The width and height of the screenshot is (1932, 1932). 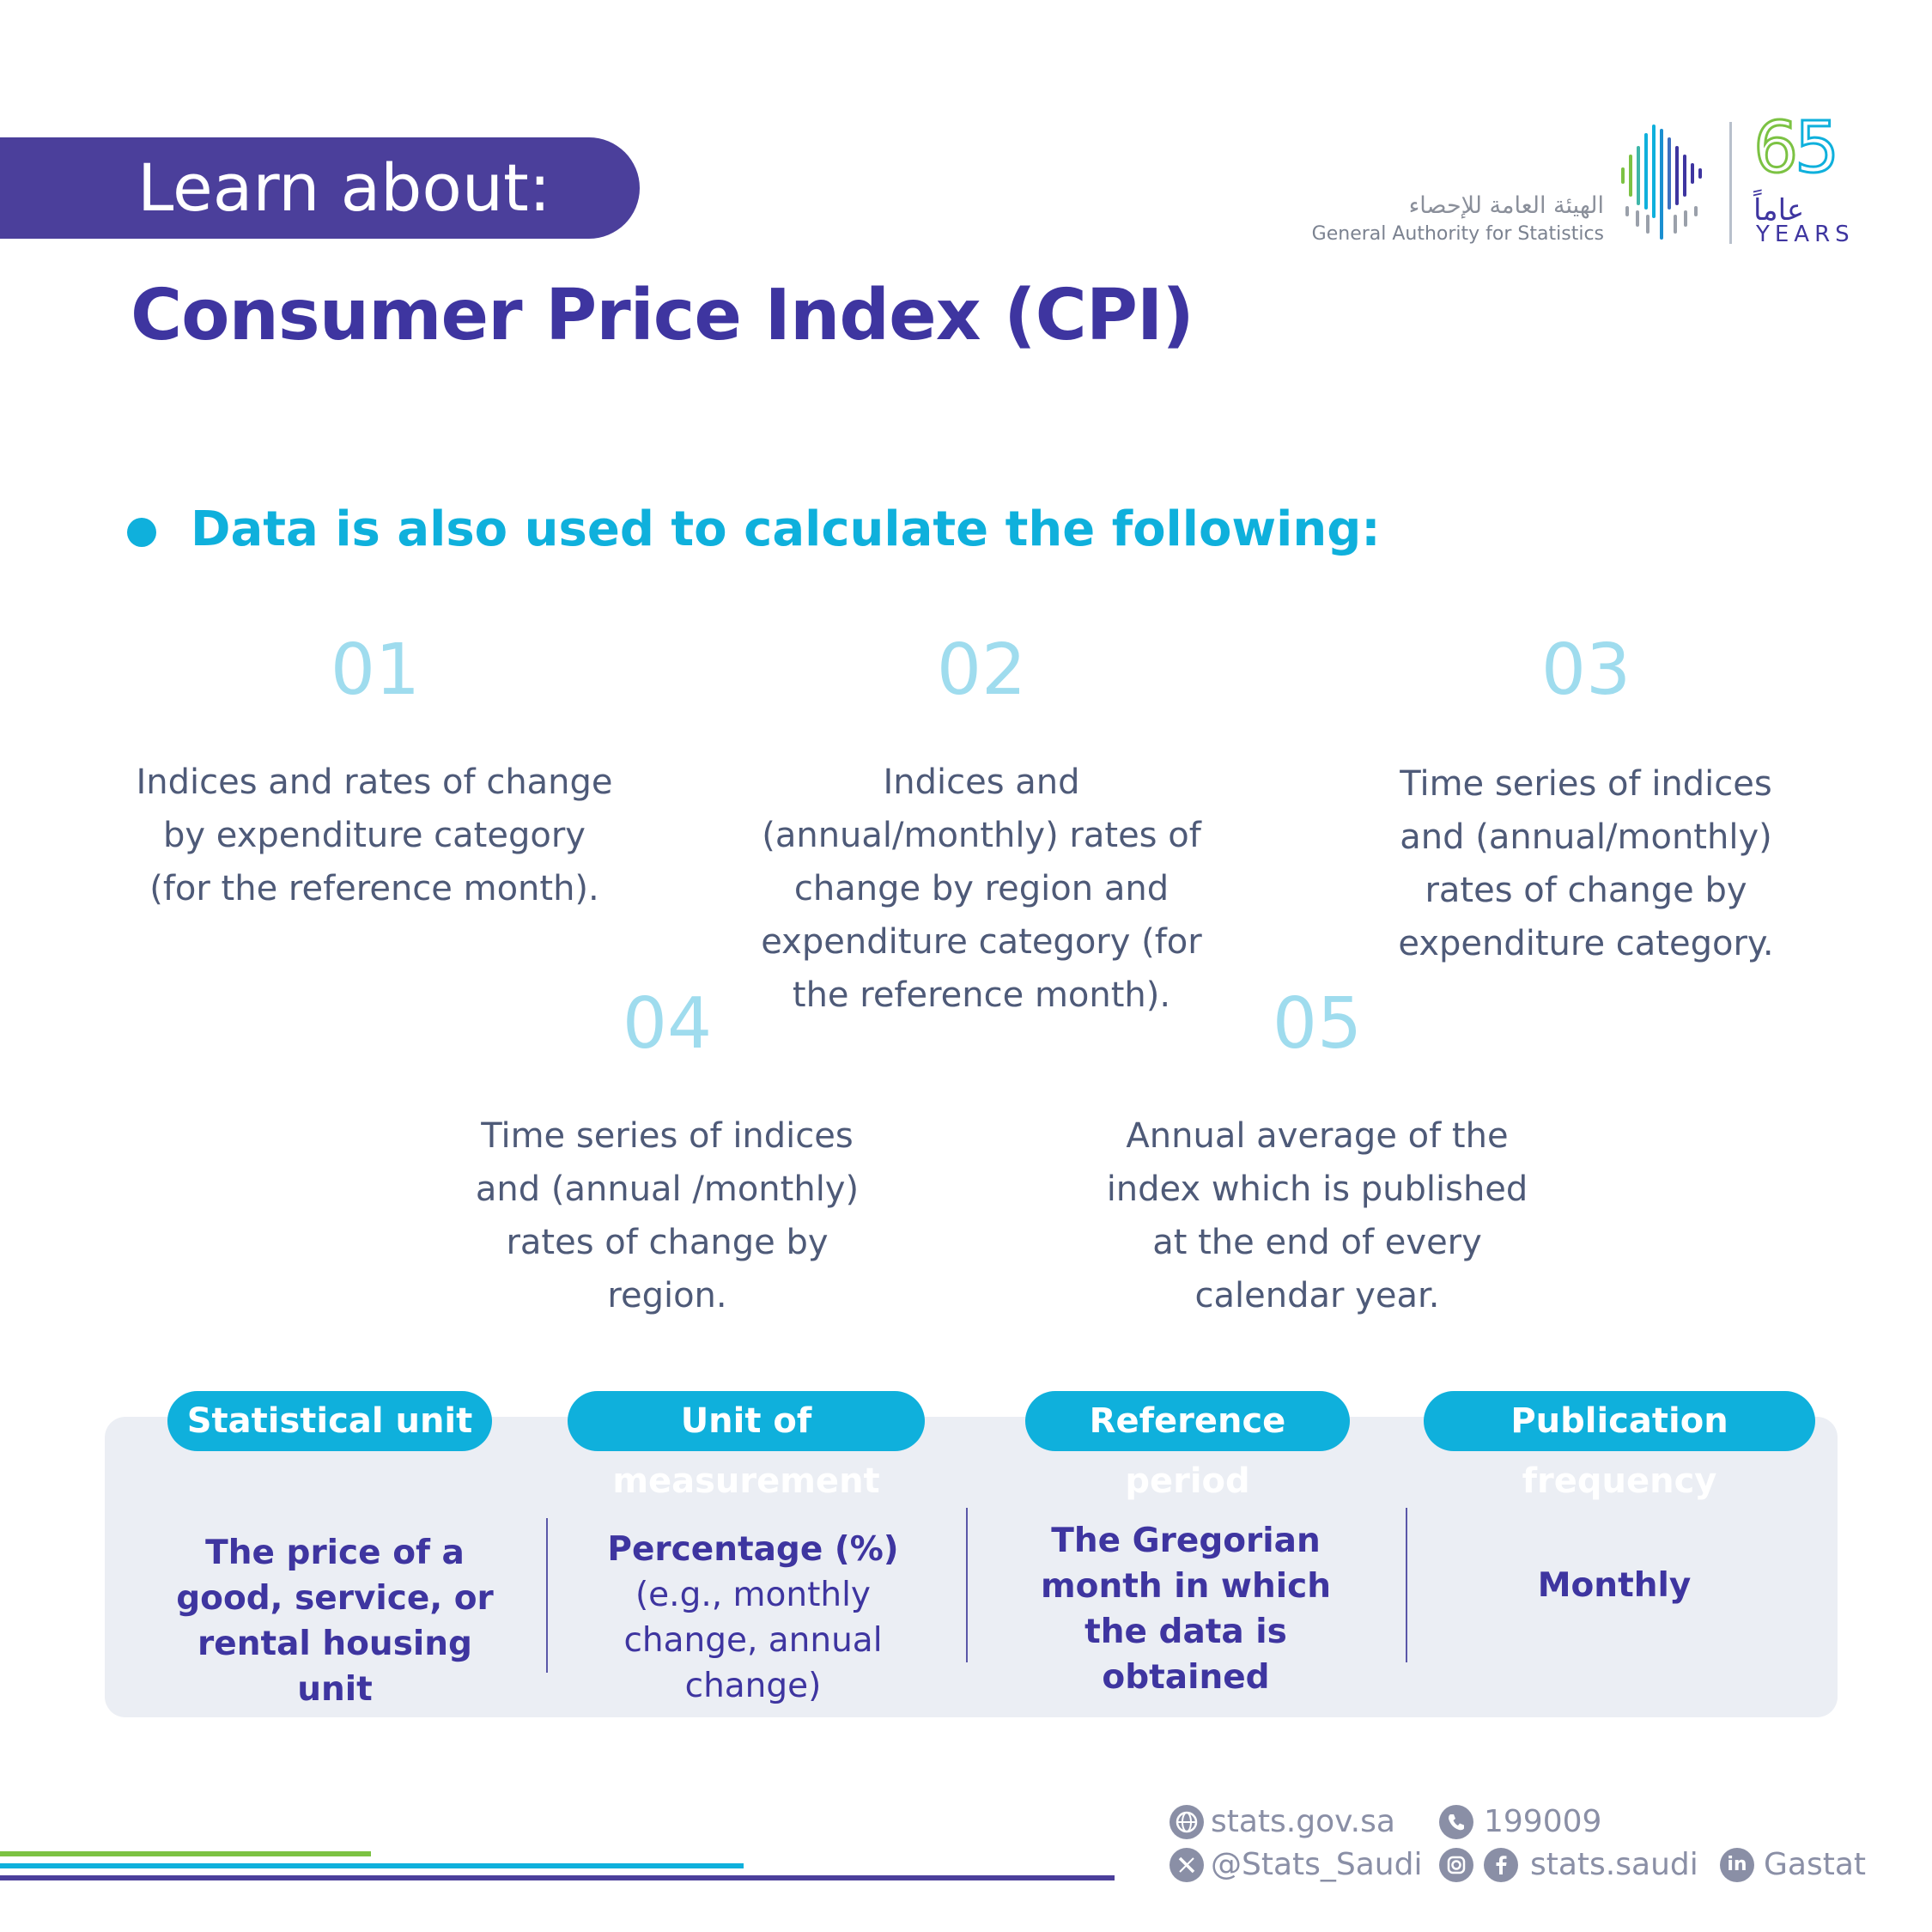 I want to click on linkedin-handle: Gastat, so click(x=1815, y=1865).